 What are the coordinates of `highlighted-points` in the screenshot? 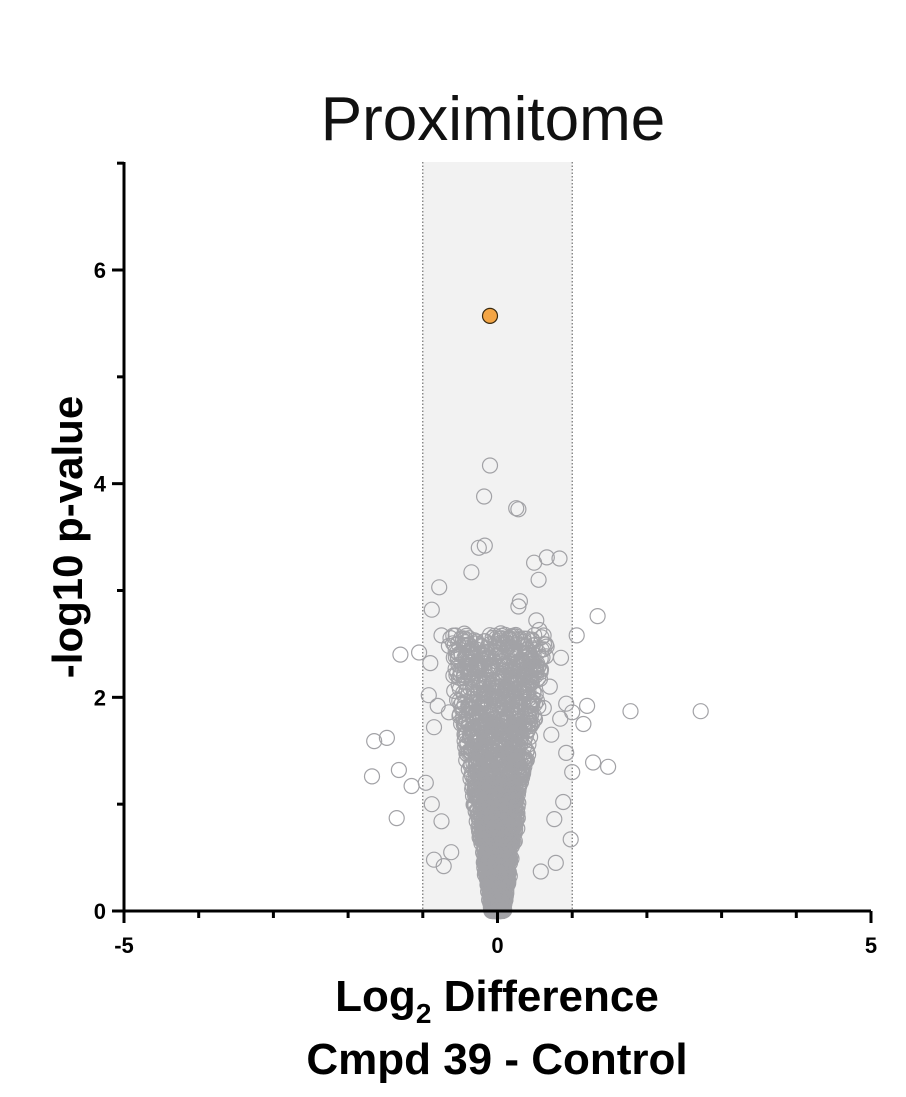 It's located at (490, 315).